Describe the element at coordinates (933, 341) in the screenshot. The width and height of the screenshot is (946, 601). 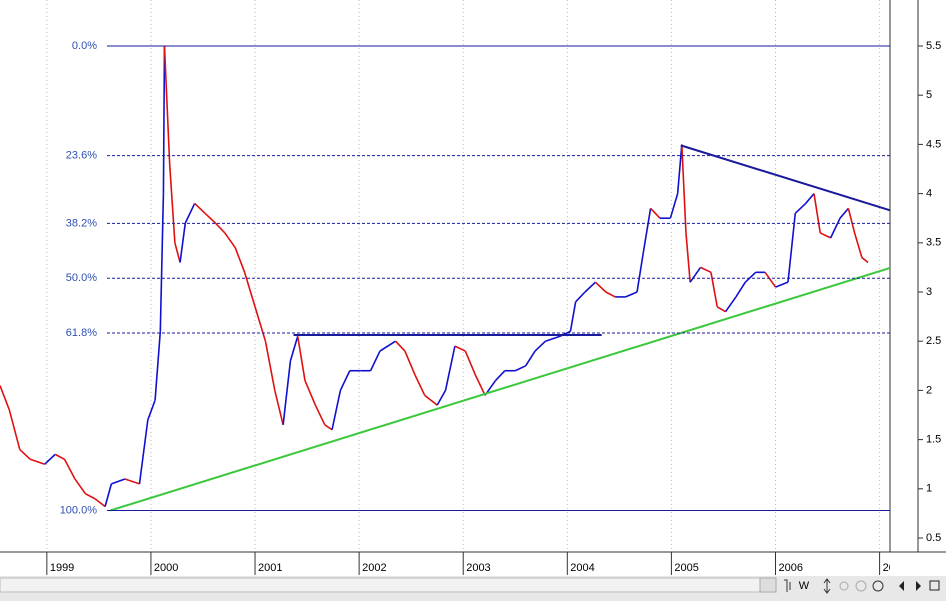
I see `y-tick-label: 2.5` at that location.